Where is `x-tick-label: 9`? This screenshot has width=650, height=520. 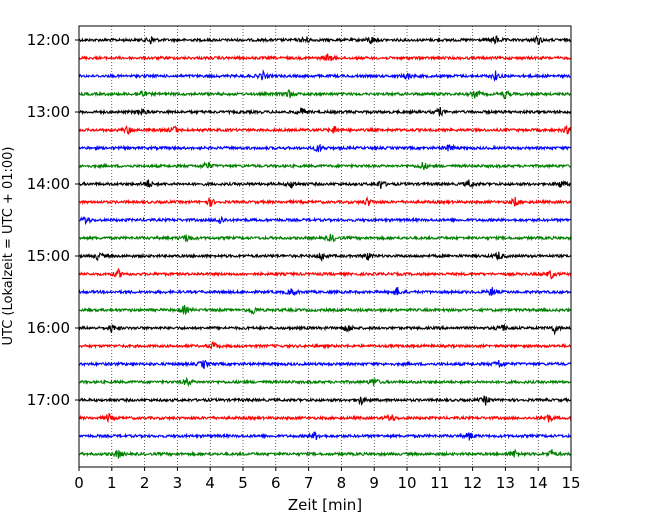 x-tick-label: 9 is located at coordinates (374, 483).